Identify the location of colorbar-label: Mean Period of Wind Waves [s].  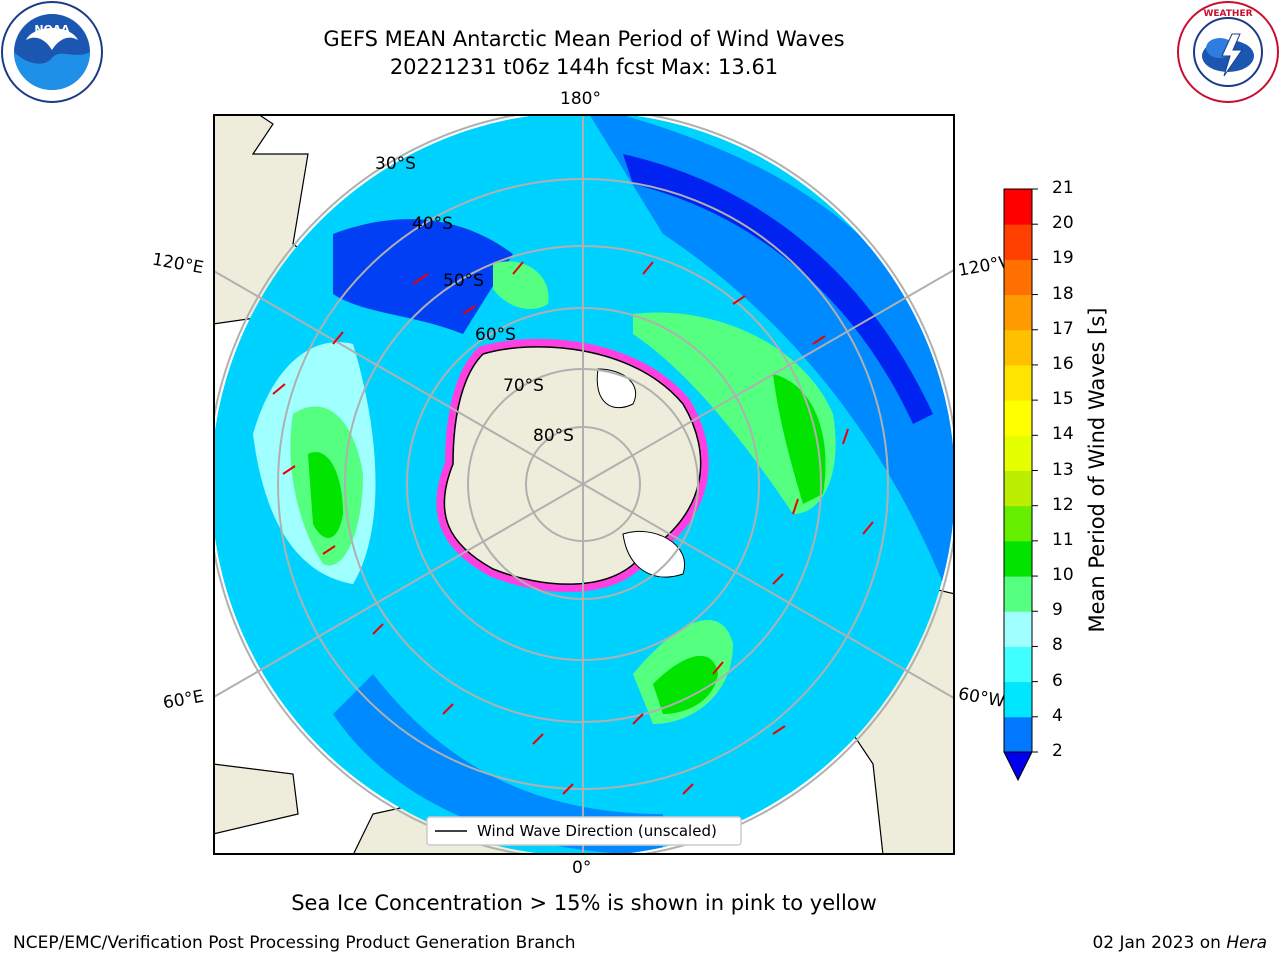
(1097, 470).